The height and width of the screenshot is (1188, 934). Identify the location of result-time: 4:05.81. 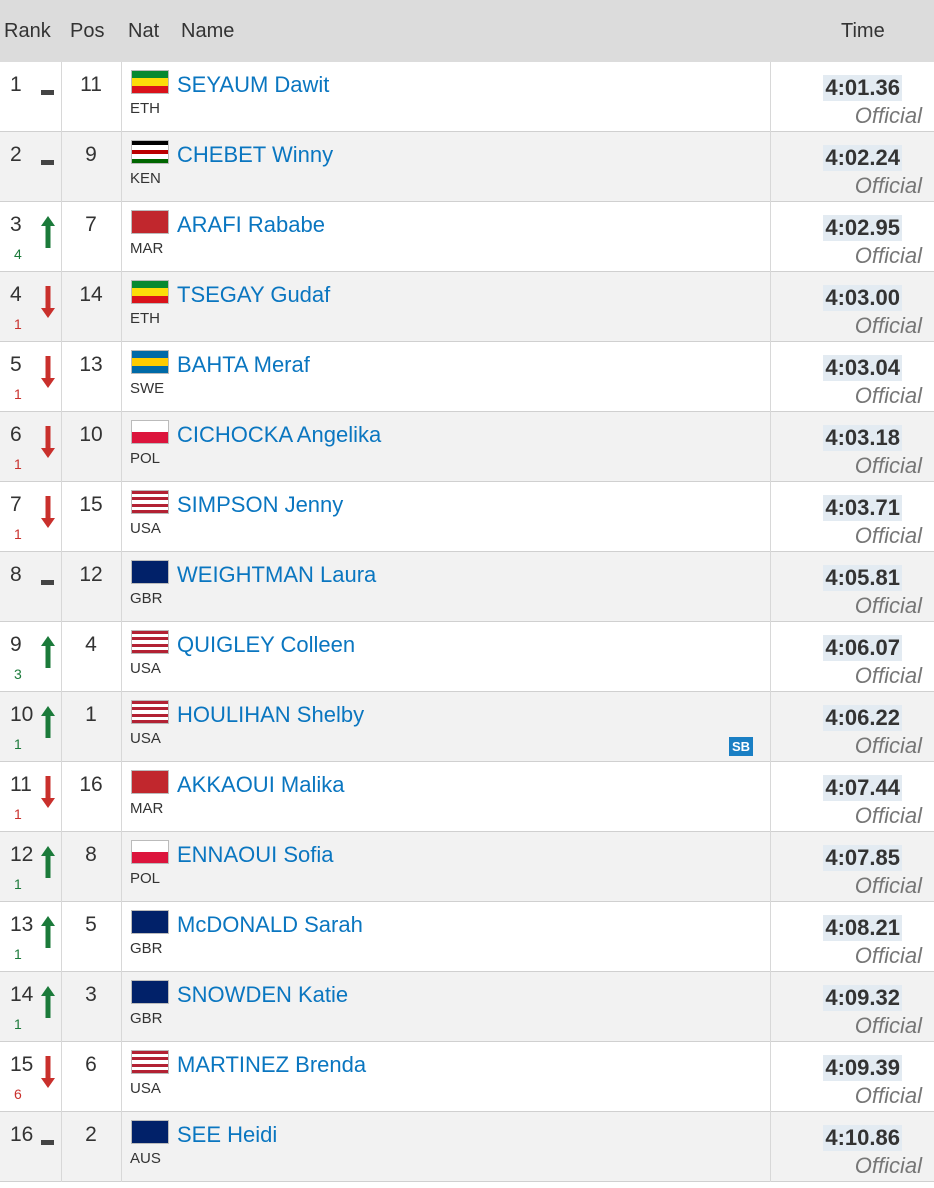
(862, 578).